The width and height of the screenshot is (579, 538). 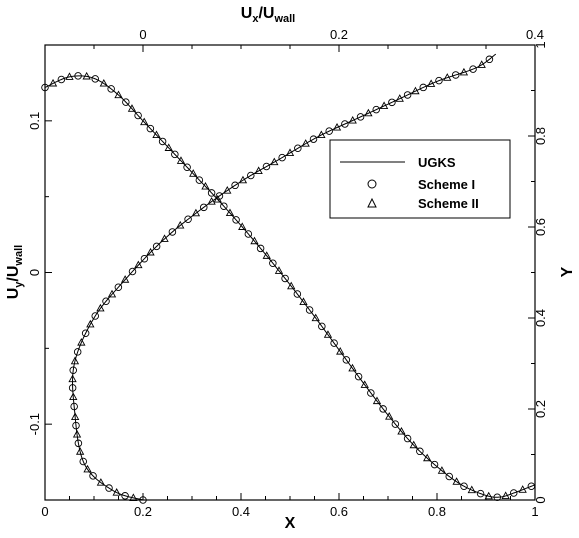 What do you see at coordinates (19, 284) in the screenshot?
I see `left-axis-title-sub1: y` at bounding box center [19, 284].